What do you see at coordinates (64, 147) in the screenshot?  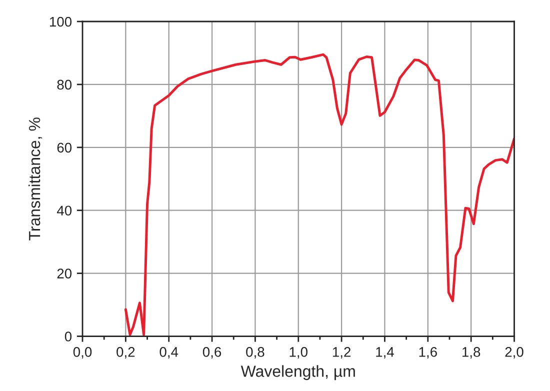 I see `y-tick-label: 60` at bounding box center [64, 147].